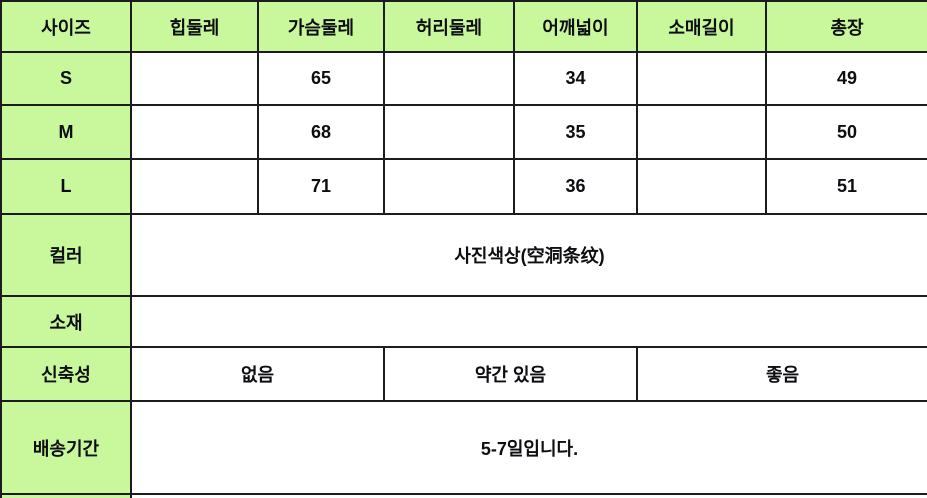 The width and height of the screenshot is (927, 498). What do you see at coordinates (701, 78) in the screenshot?
I see `cell-s-sleeve` at bounding box center [701, 78].